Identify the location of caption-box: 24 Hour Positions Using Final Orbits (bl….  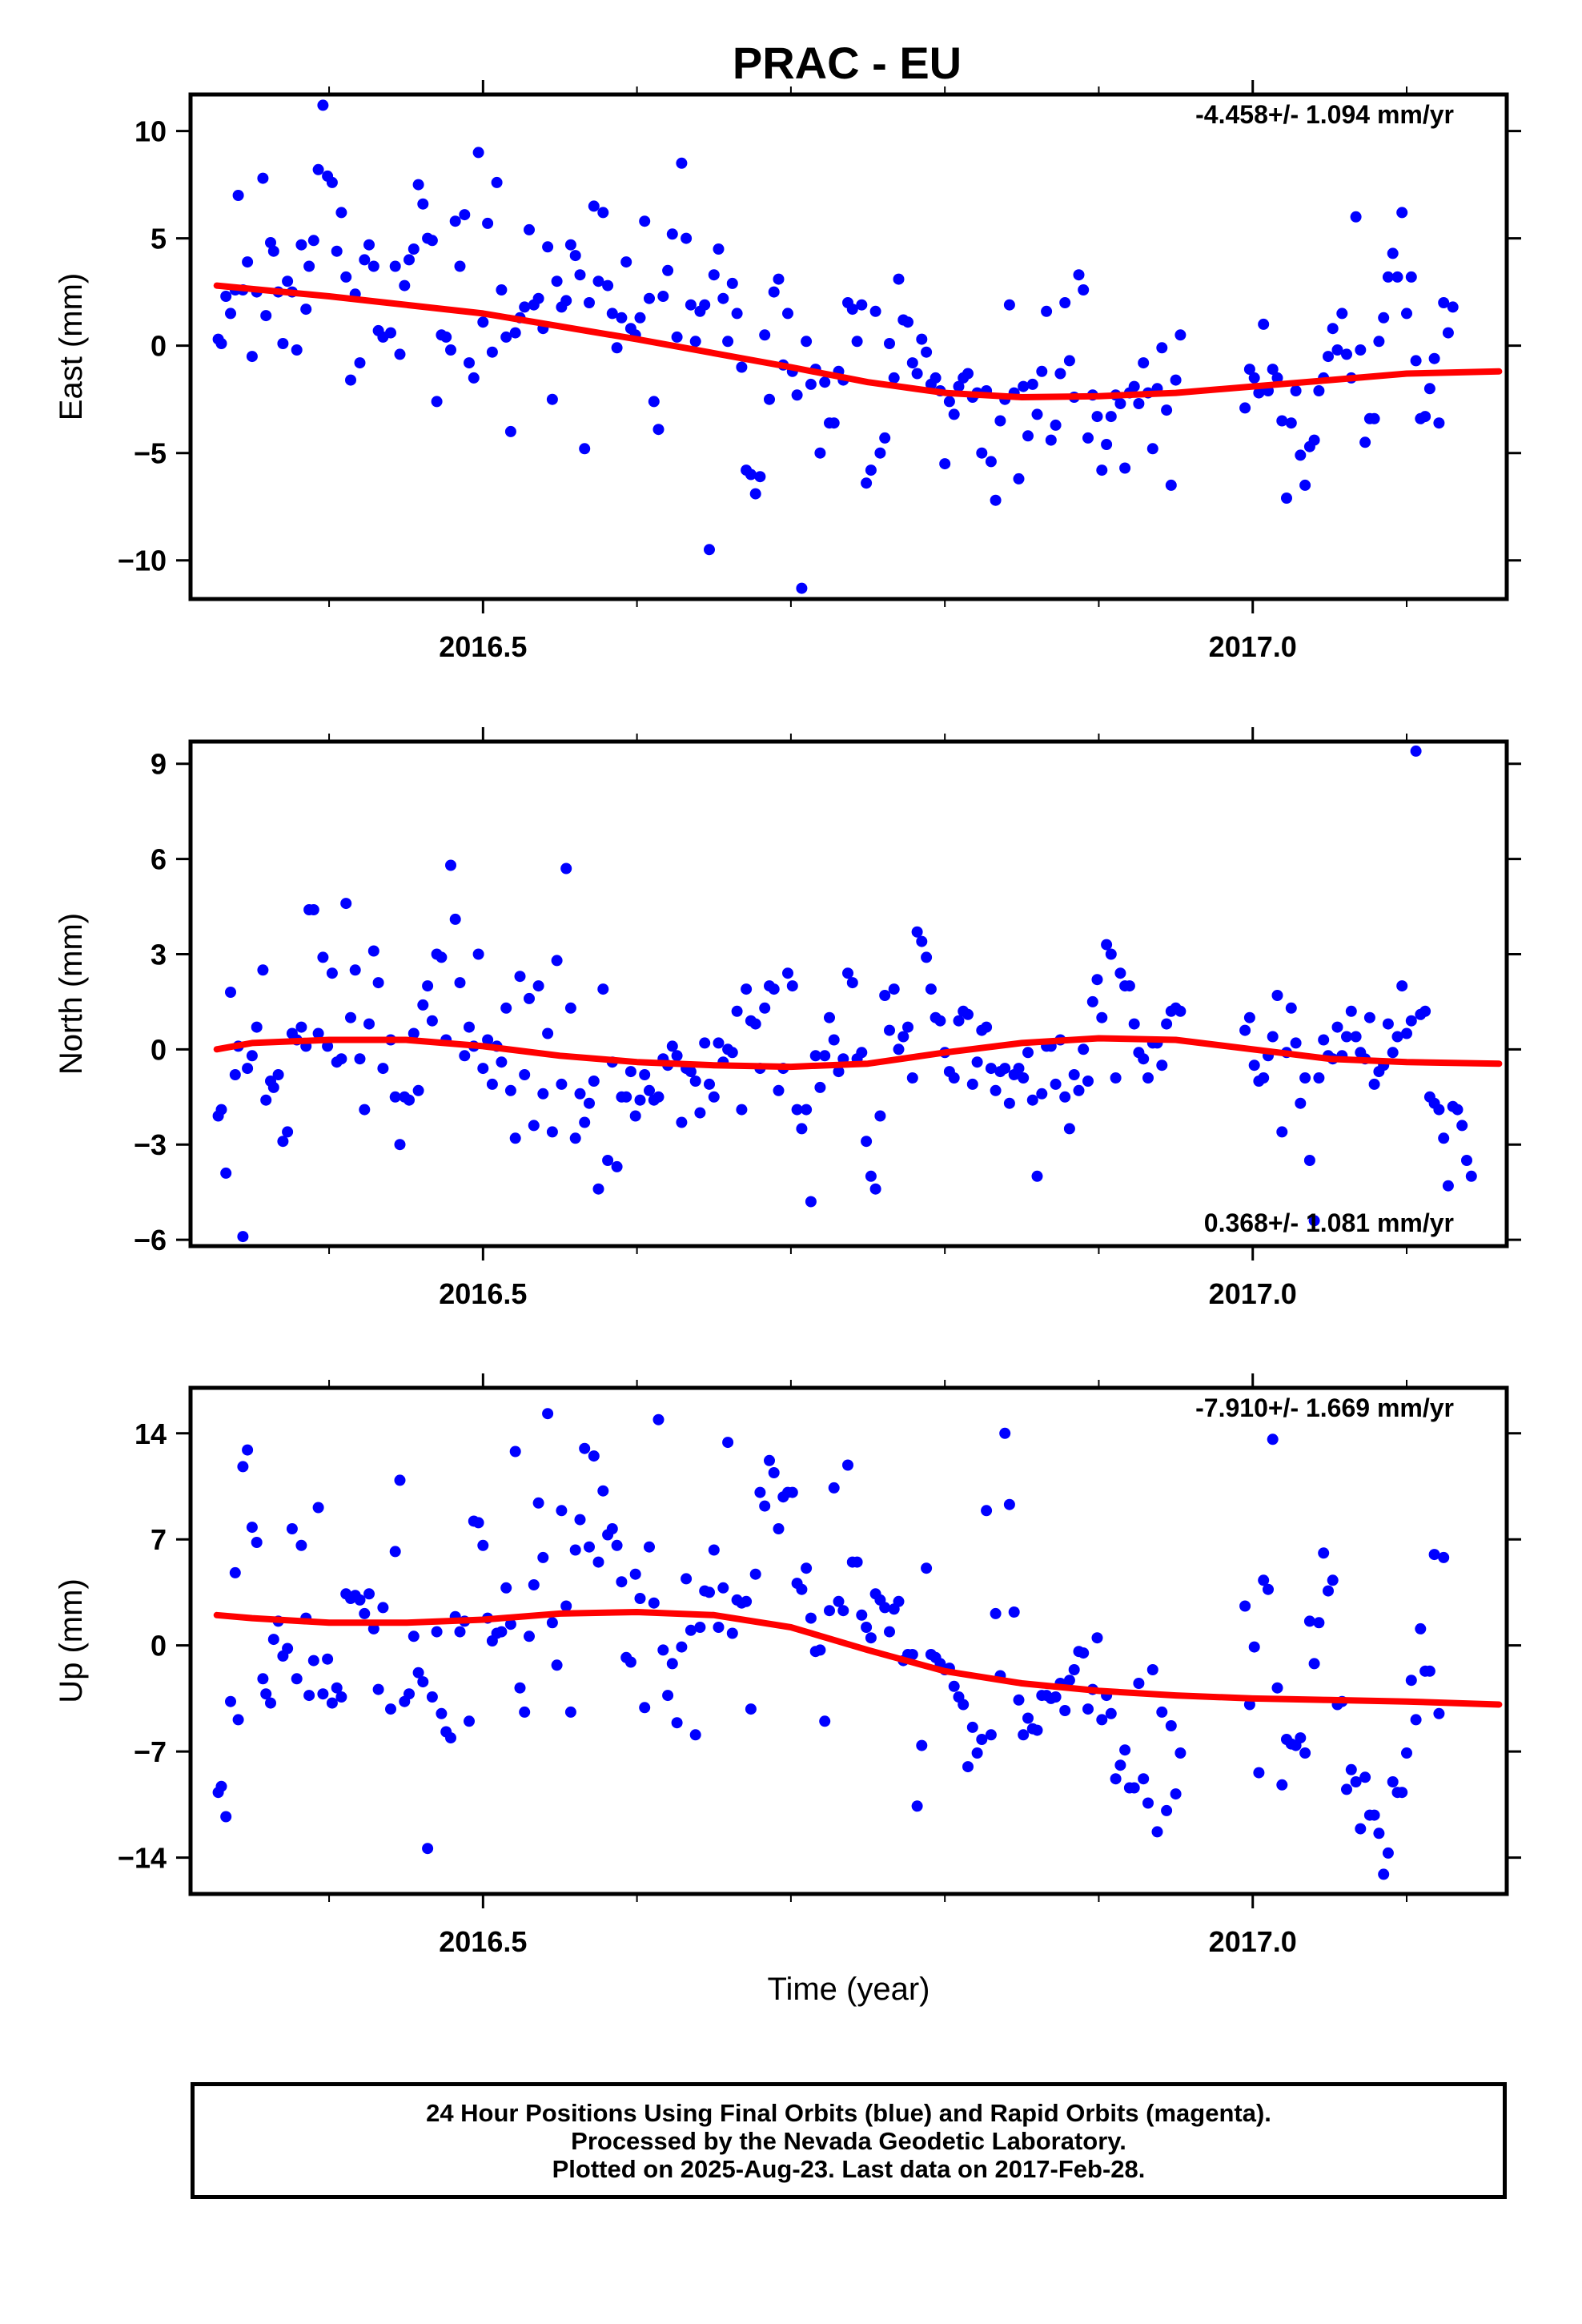
(849, 2140).